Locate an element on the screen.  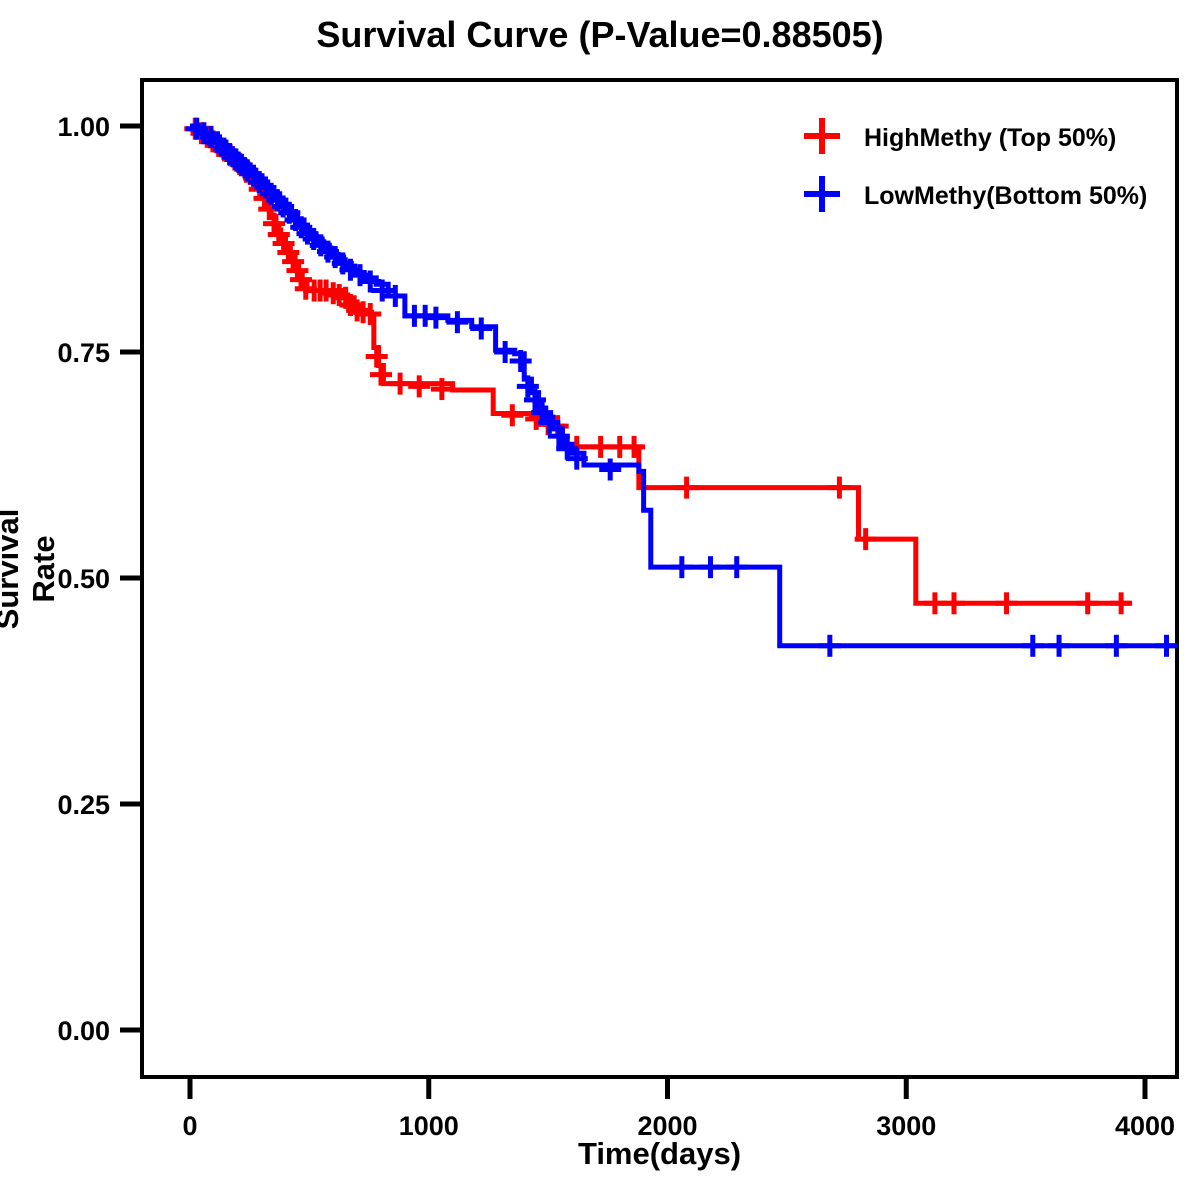
chart-legend: HighMethy (Top 50%) LowMethy(Bottom 50%) is located at coordinates (975, 165).